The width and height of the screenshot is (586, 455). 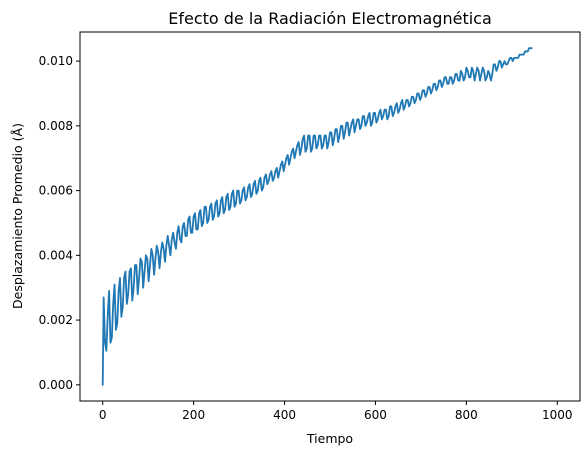 I want to click on x-tick-label: 800, so click(x=466, y=415).